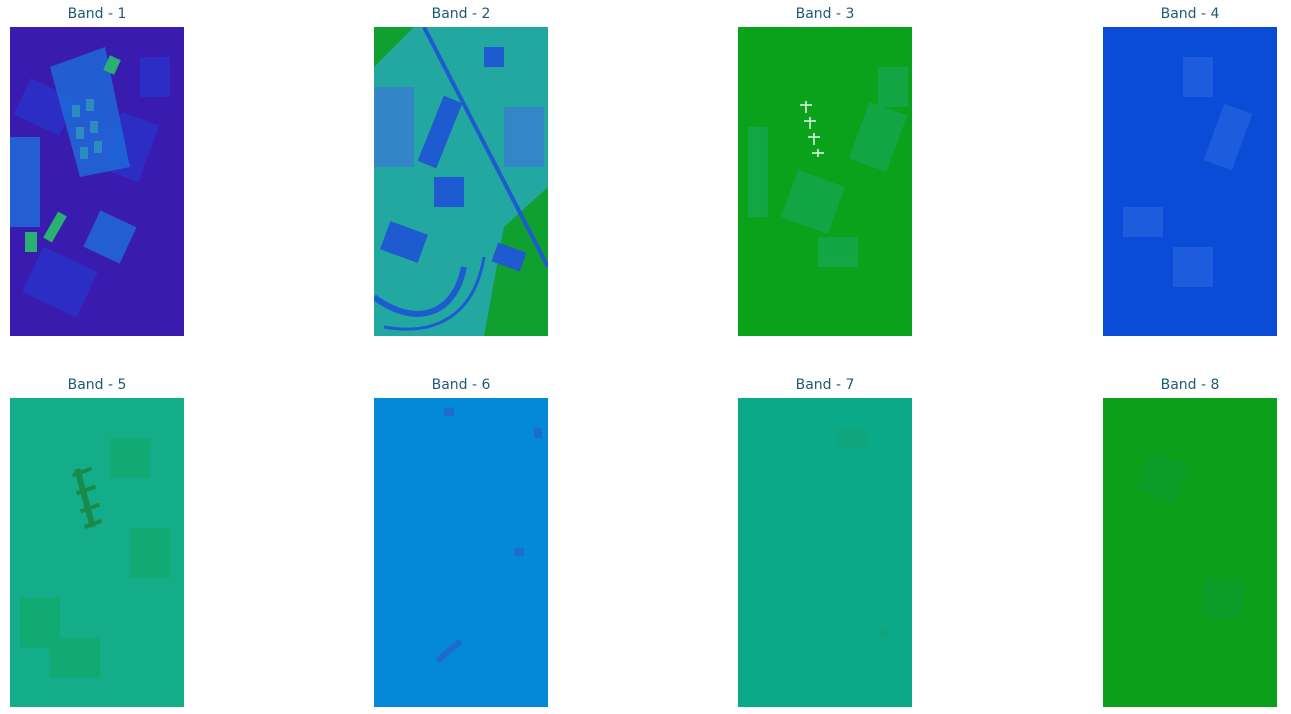 This screenshot has height=714, width=1291. What do you see at coordinates (1190, 14) in the screenshot?
I see `band-4-title: Band - 4` at bounding box center [1190, 14].